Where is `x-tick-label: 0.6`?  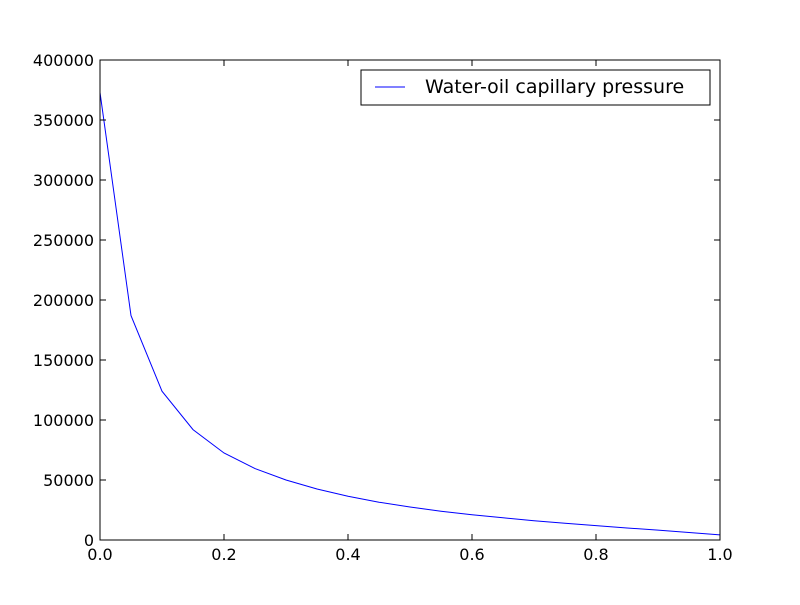
x-tick-label: 0.6 is located at coordinates (471, 554).